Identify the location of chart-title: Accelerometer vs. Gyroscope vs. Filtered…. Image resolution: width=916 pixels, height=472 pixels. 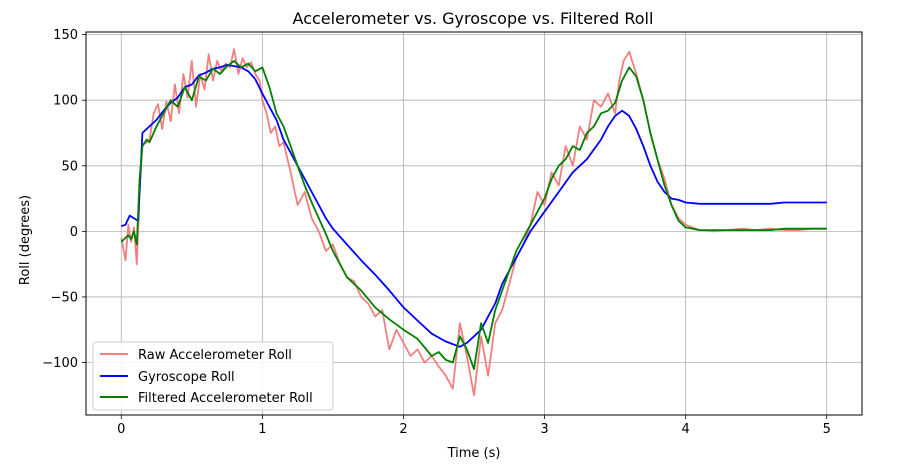
(473, 18).